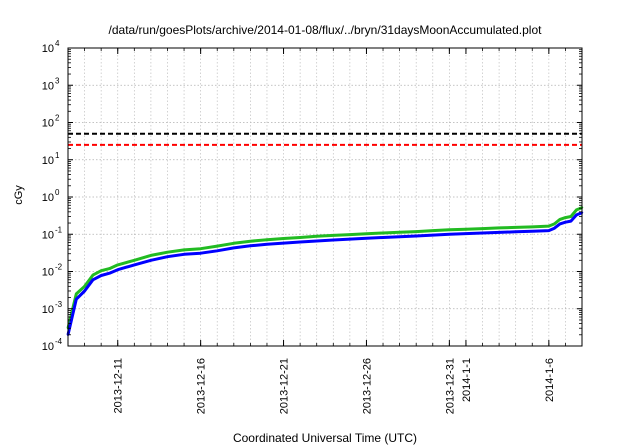 The width and height of the screenshot is (640, 448). What do you see at coordinates (19, 195) in the screenshot?
I see `y-axis-label: cGy` at bounding box center [19, 195].